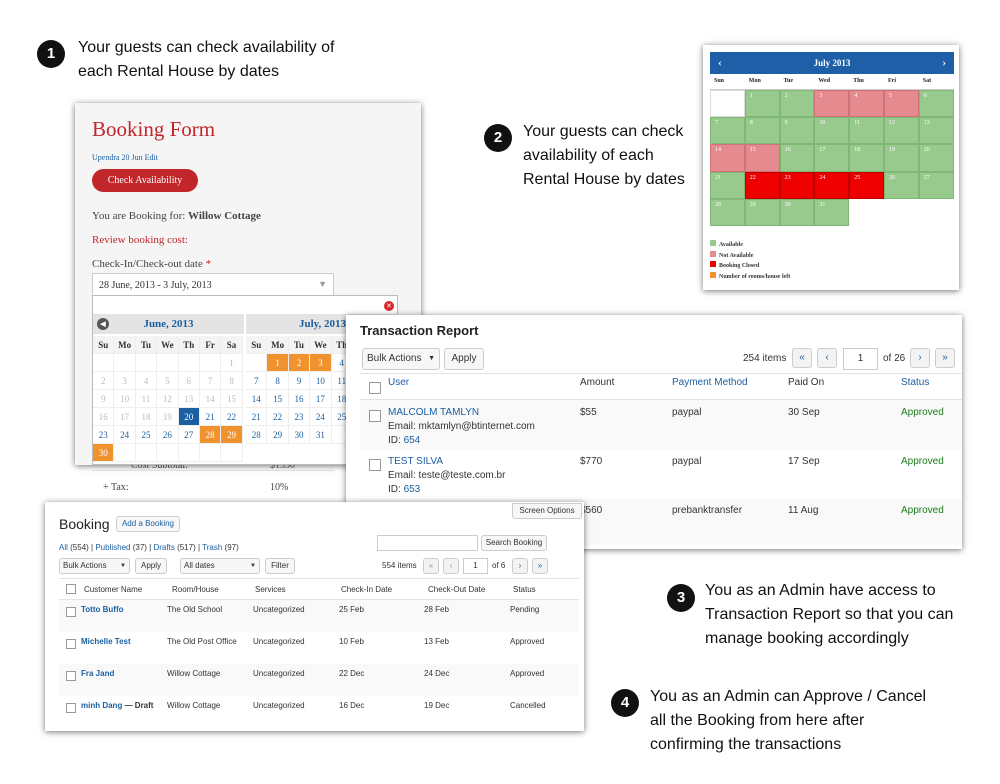 The image size is (1000, 784). I want to click on next-month-icon: ›, so click(944, 63).